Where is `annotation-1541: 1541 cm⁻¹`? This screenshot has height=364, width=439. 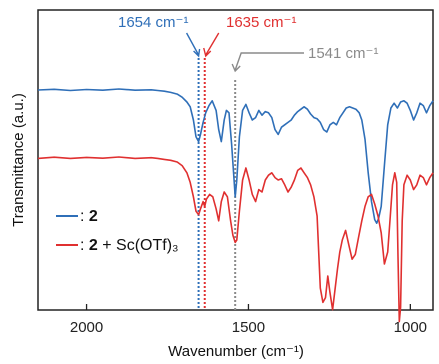
annotation-1541: 1541 cm⁻¹ is located at coordinates (343, 53).